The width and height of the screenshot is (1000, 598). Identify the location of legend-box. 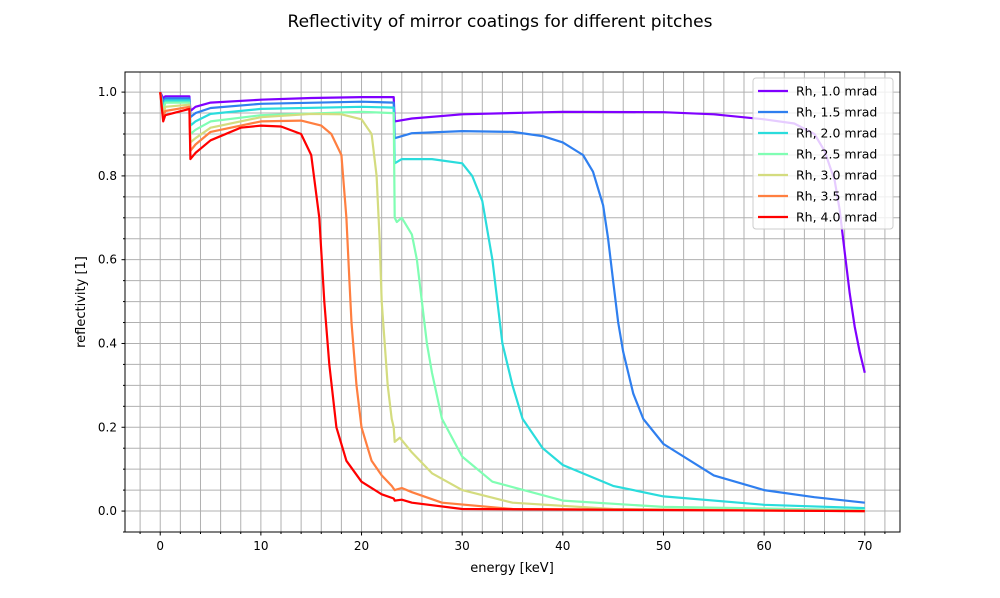
(823, 153).